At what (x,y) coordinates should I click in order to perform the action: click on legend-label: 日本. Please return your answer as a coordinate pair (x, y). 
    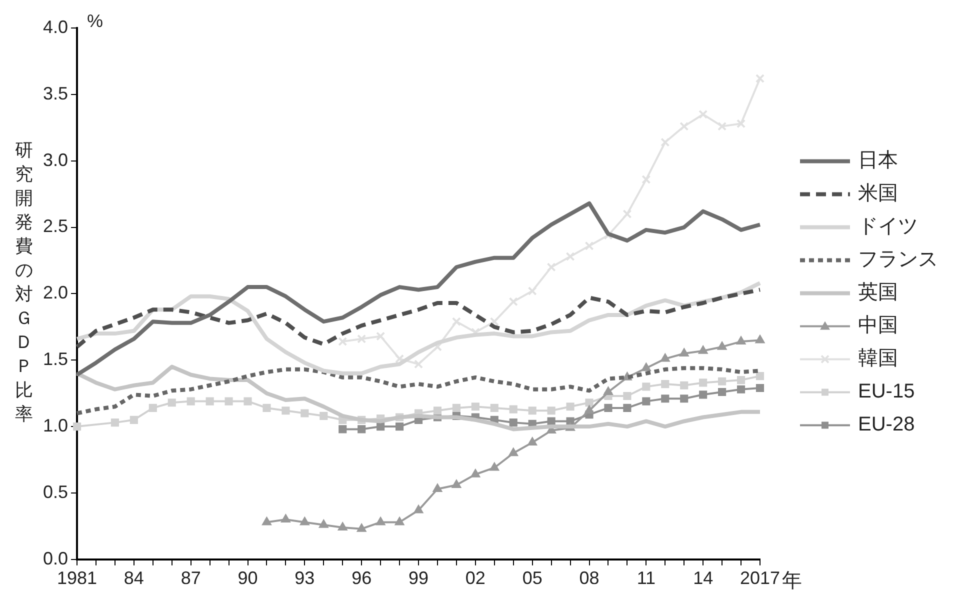
    Looking at the image, I should click on (878, 161).